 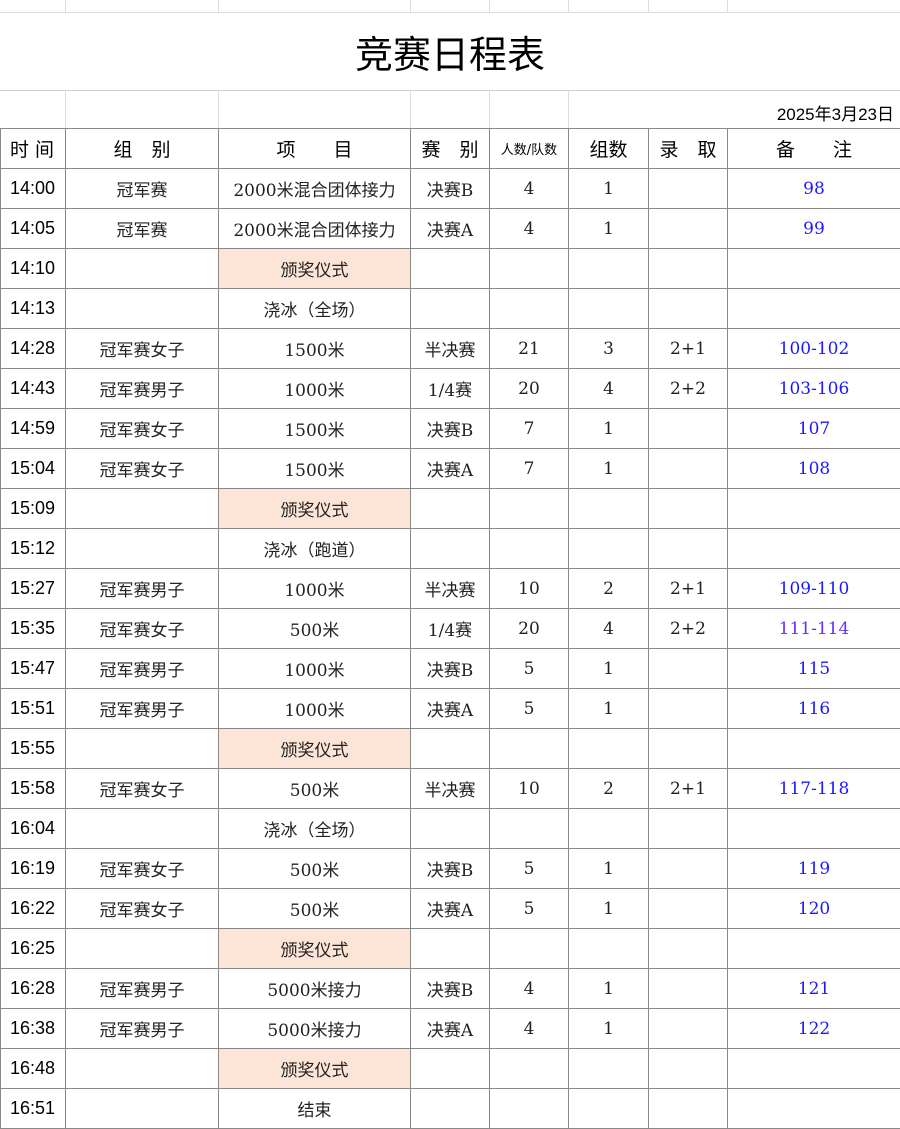 What do you see at coordinates (33, 988) in the screenshot?
I see `cell-time: 16:28` at bounding box center [33, 988].